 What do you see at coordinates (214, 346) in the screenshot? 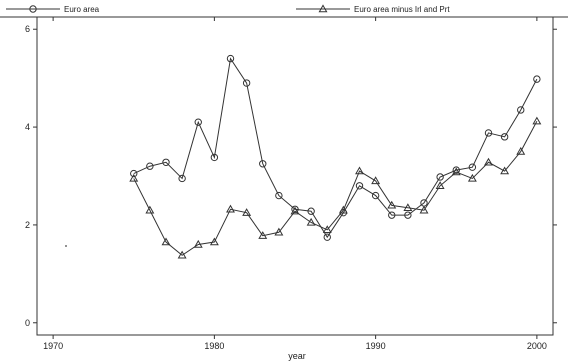
I see `x-tick-label: 1980` at bounding box center [214, 346].